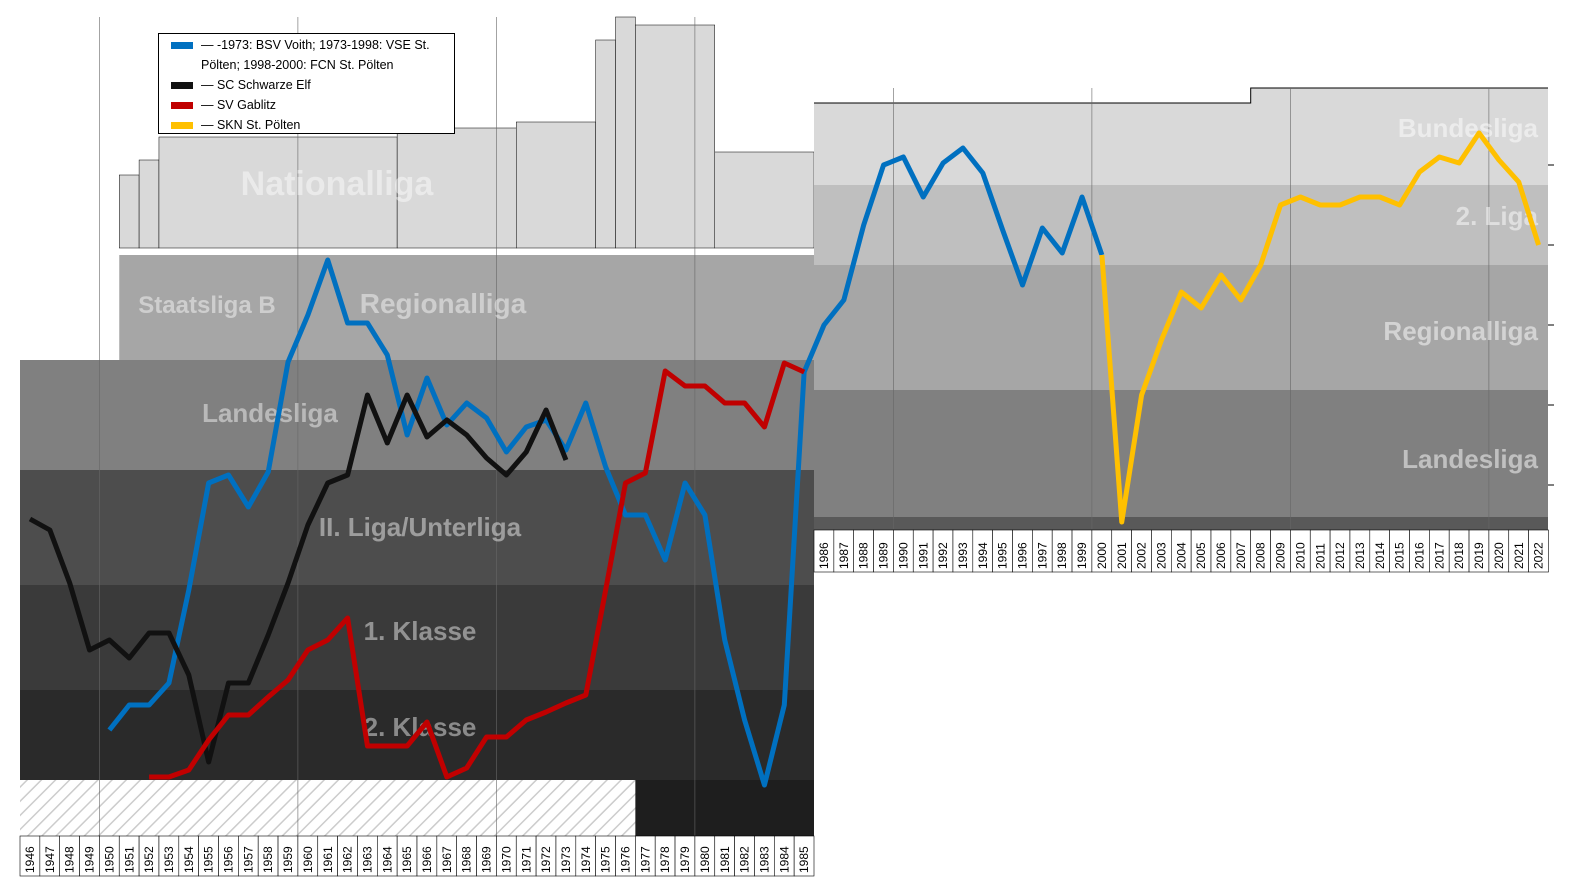 The height and width of the screenshot is (891, 1579). I want to click on x-tick-label: 2014, so click(1380, 555).